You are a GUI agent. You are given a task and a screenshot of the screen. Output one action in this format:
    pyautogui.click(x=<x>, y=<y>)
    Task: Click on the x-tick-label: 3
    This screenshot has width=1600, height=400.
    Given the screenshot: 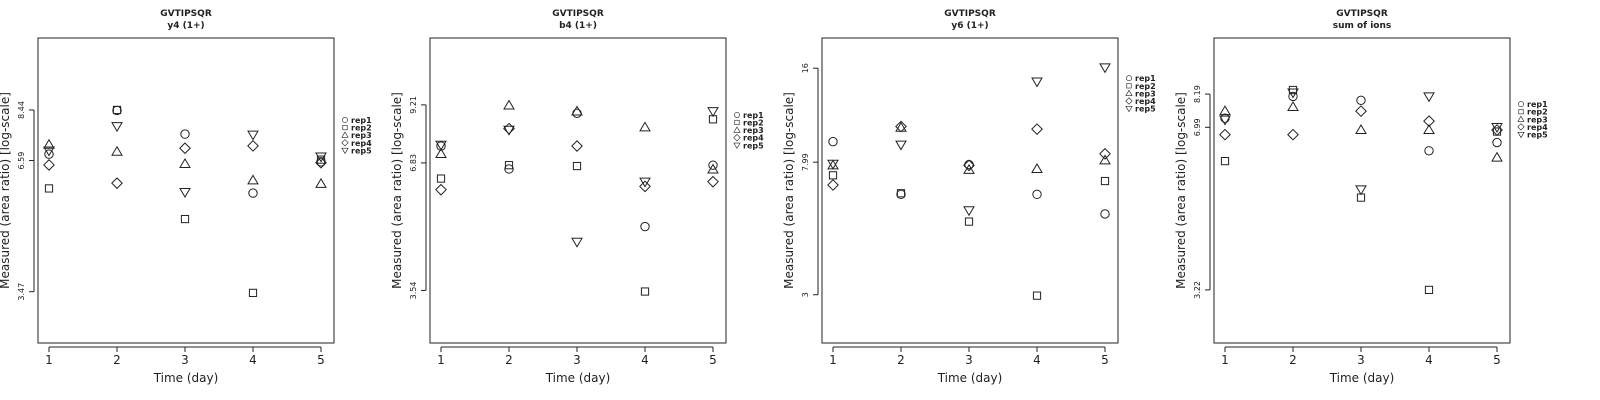 What is the action you would take?
    pyautogui.click(x=969, y=360)
    